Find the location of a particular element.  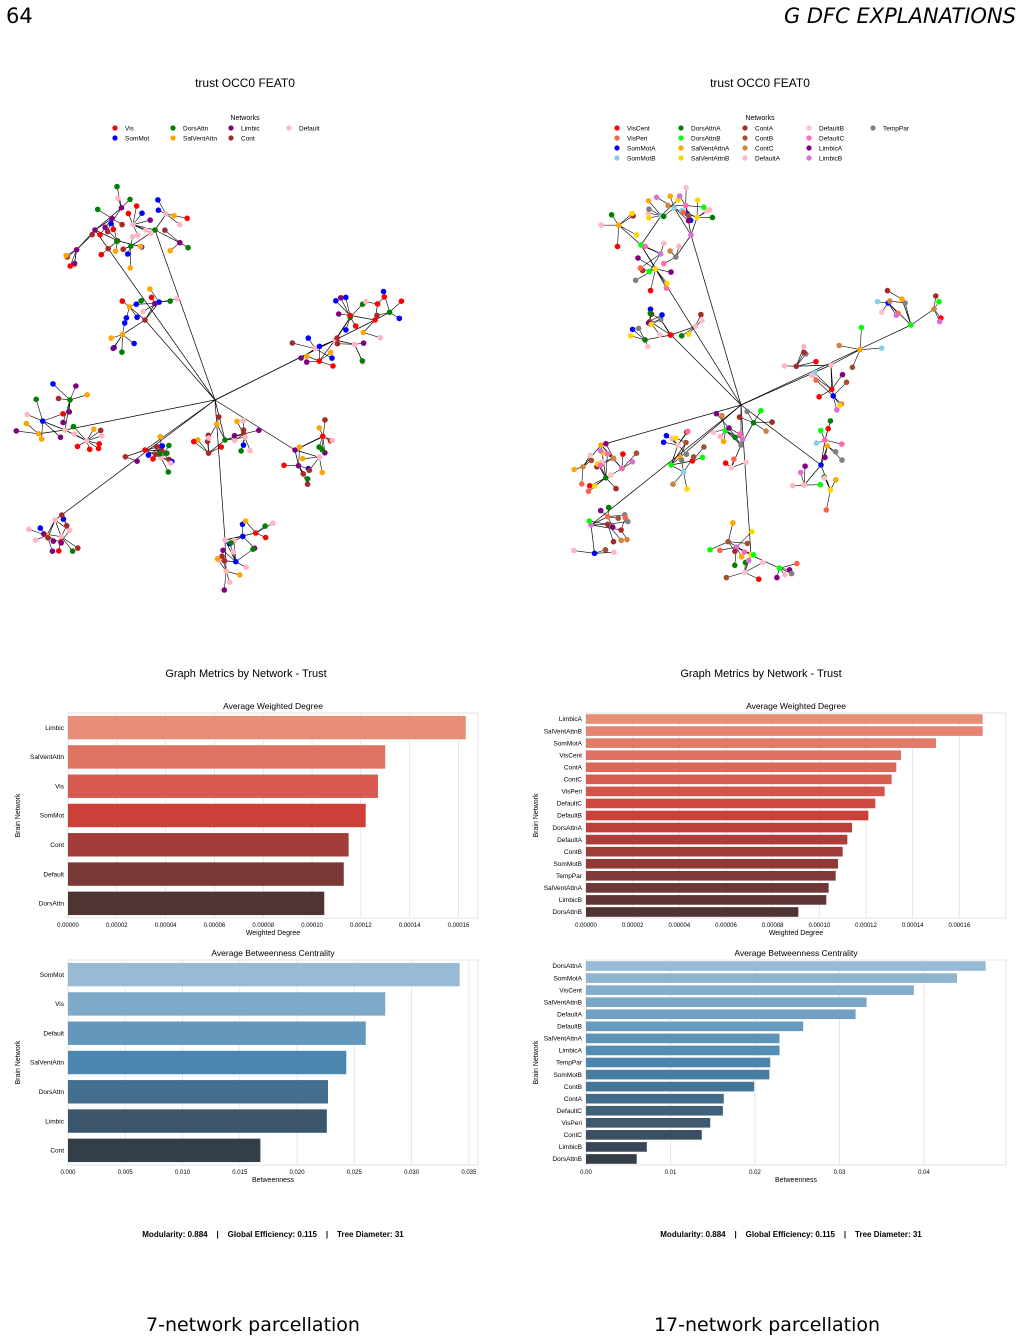

x-tick-label: 0.00002 is located at coordinates (633, 926).